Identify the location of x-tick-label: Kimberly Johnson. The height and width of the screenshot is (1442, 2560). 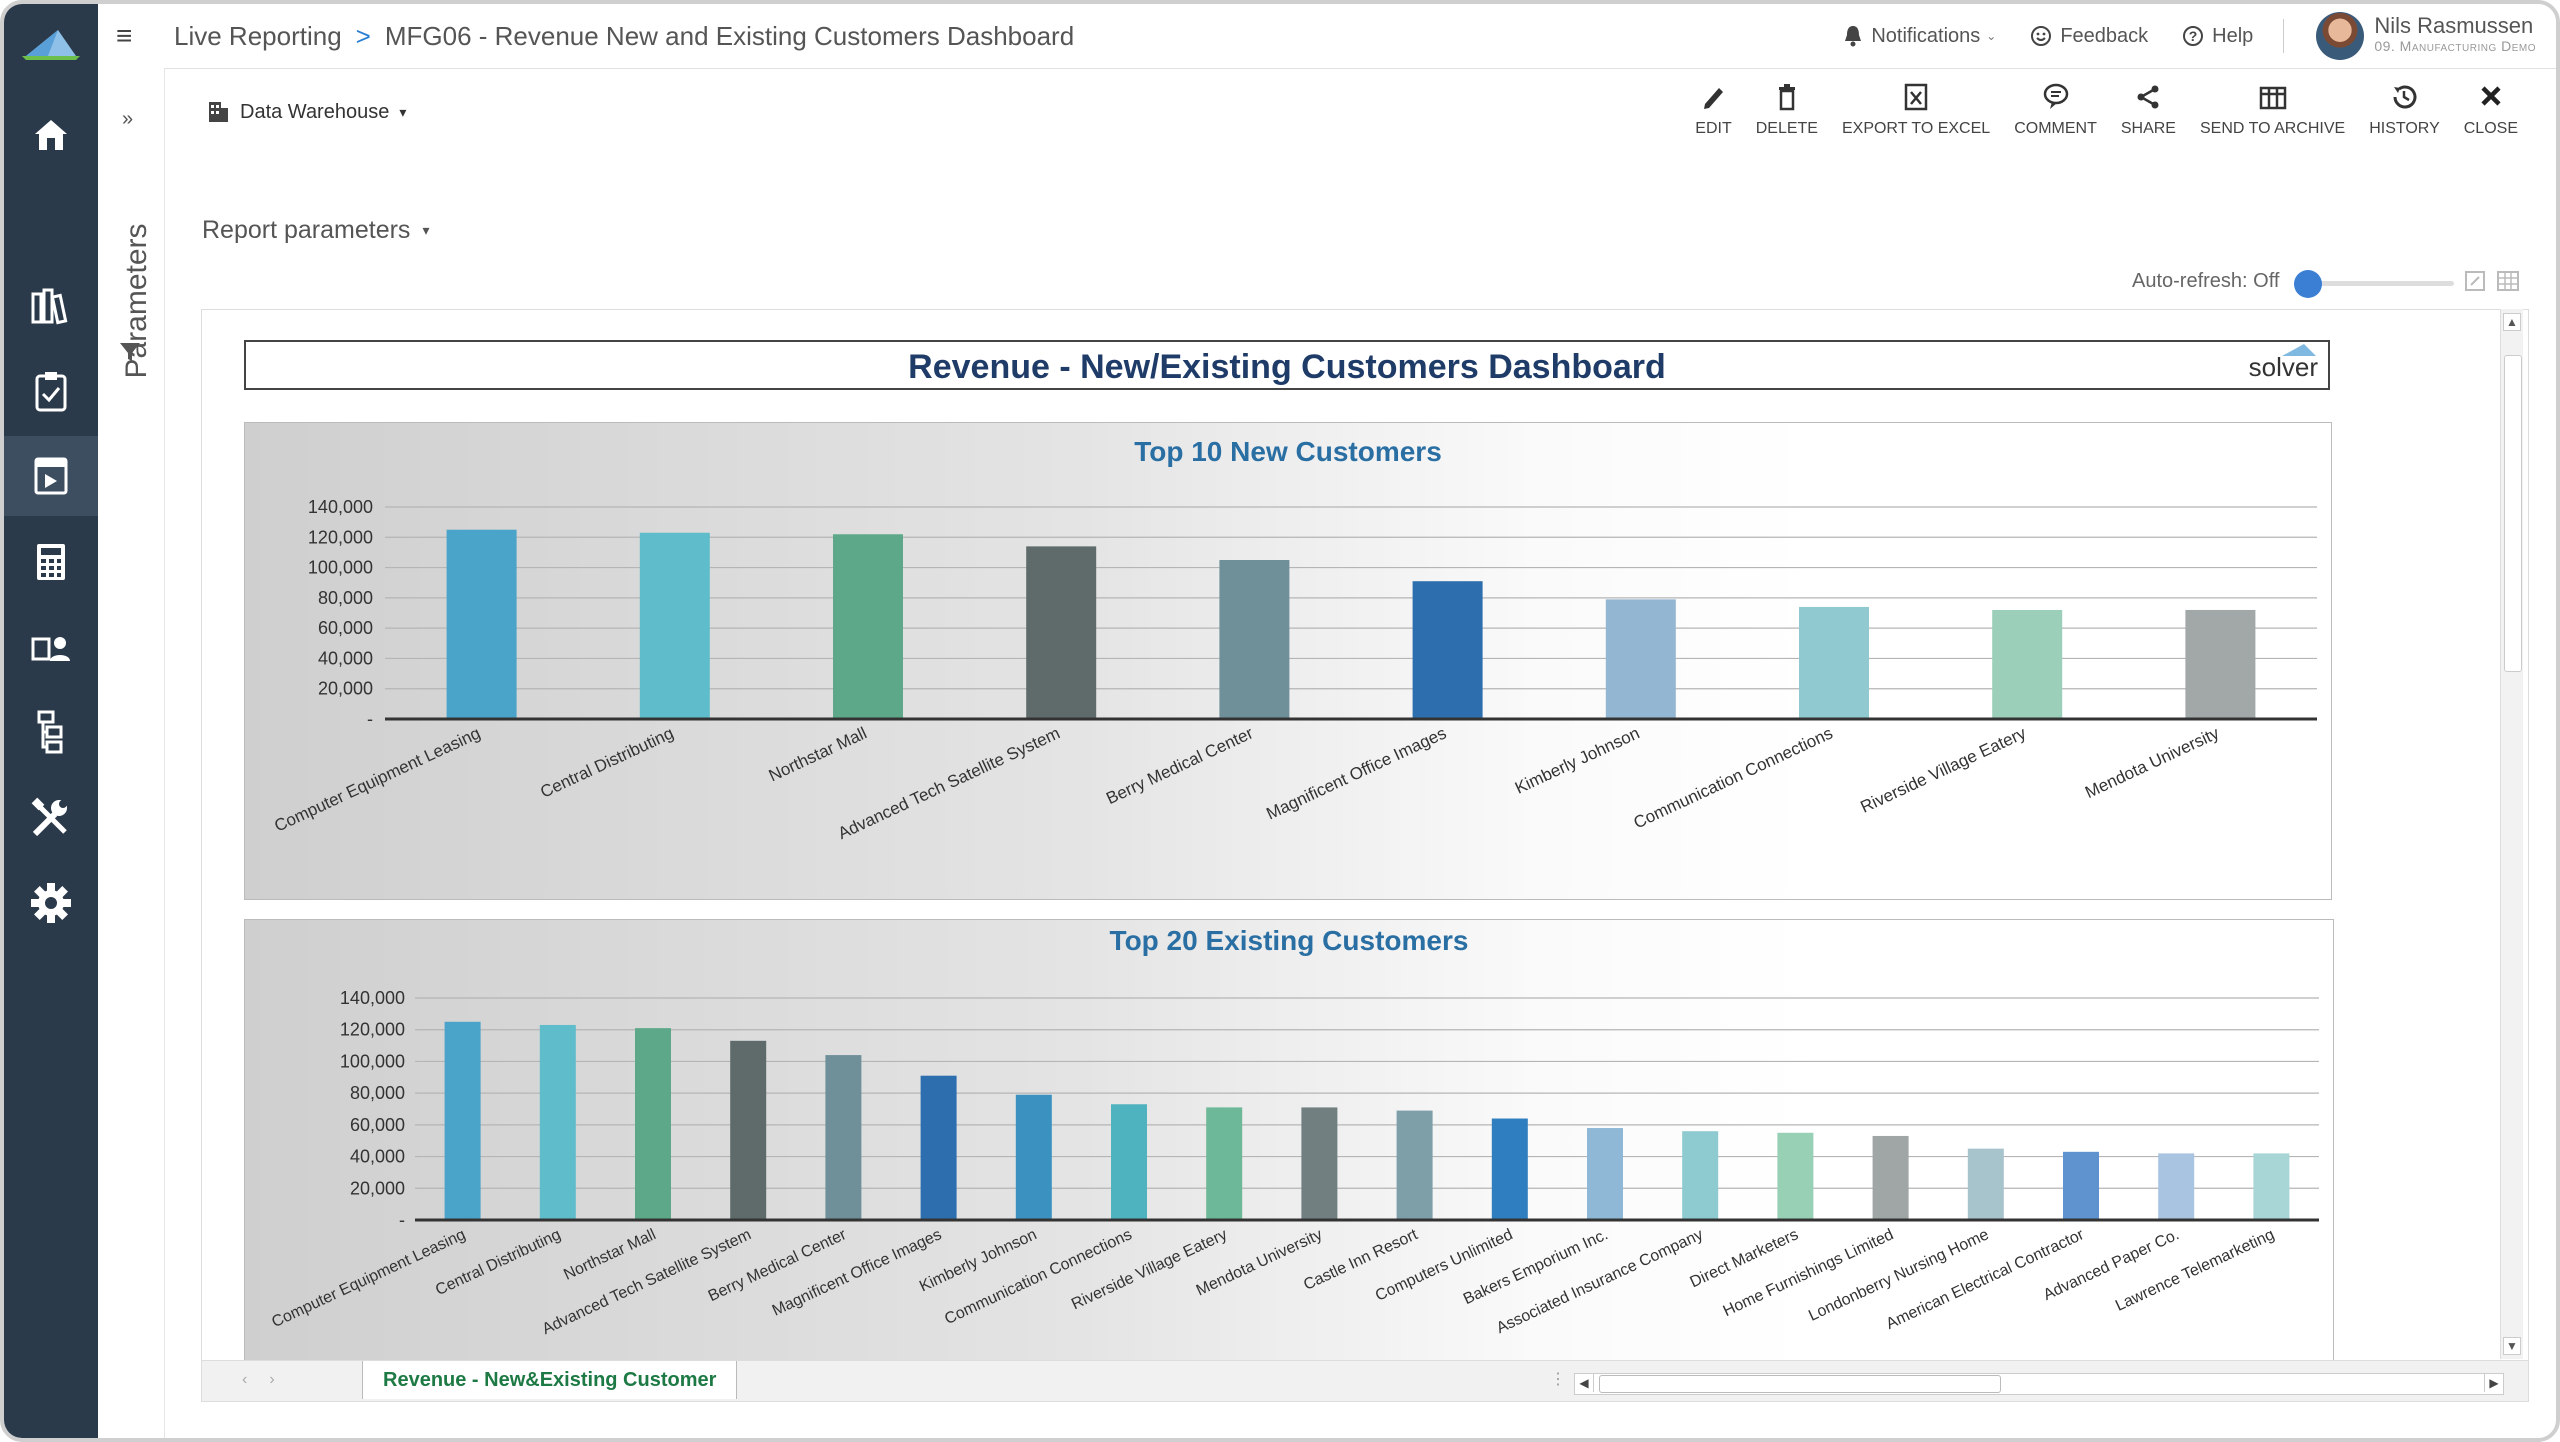
(1577, 760).